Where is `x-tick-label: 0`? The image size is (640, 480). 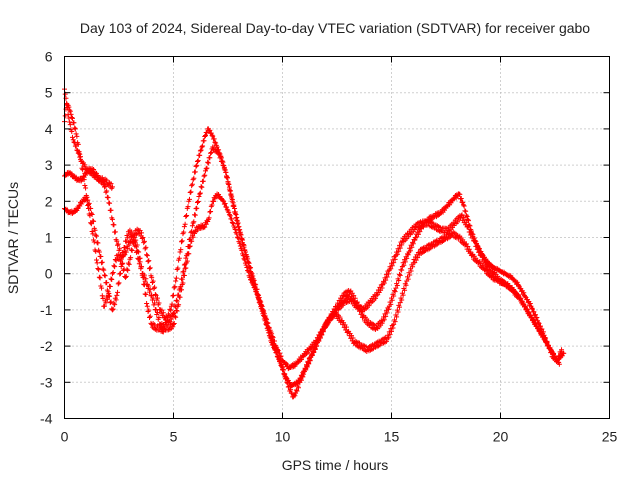 x-tick-label: 0 is located at coordinates (65, 437).